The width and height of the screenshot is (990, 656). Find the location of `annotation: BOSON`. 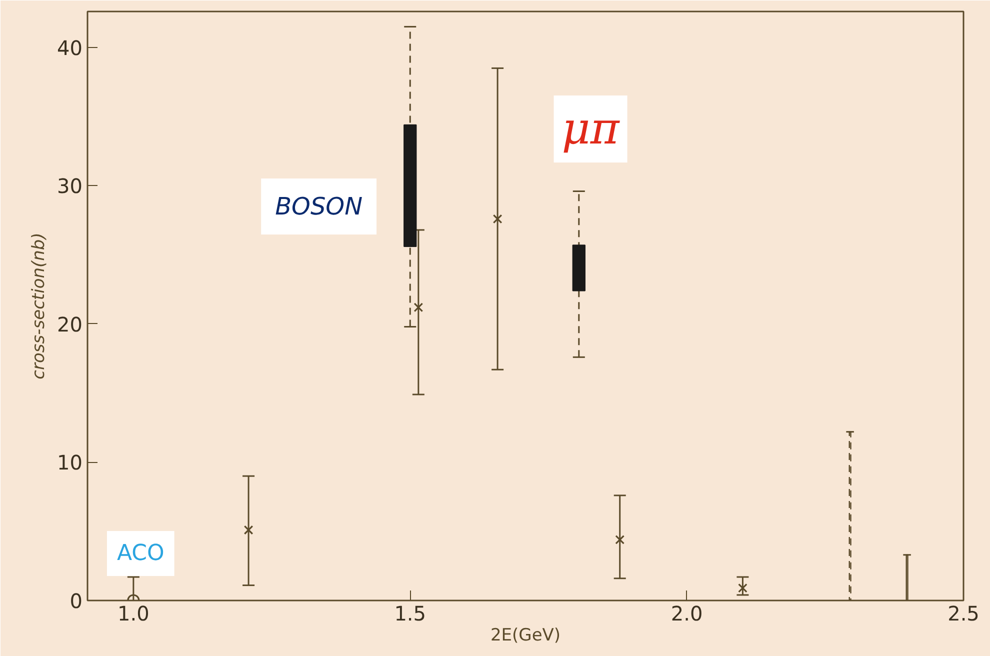

annotation: BOSON is located at coordinates (319, 206).